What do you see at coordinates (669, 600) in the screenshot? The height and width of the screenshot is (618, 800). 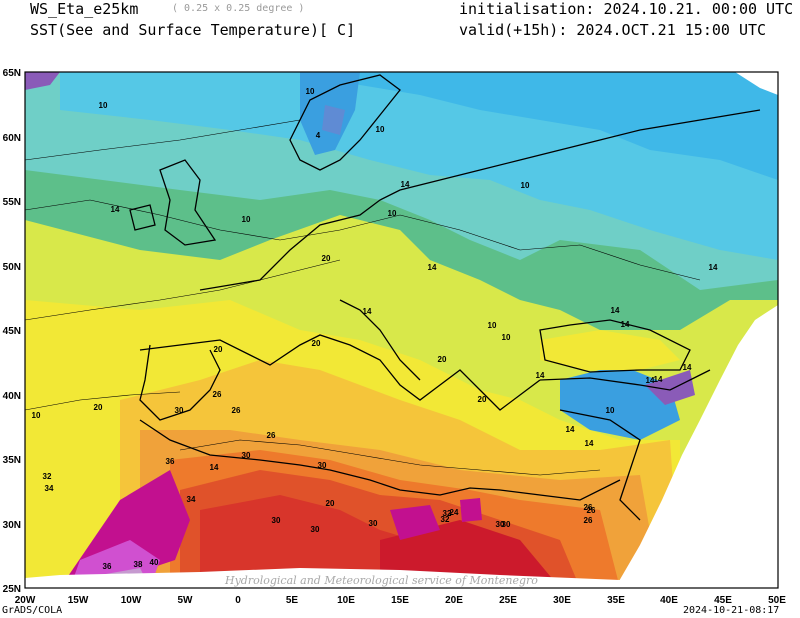 I see `lon-label: 40E` at bounding box center [669, 600].